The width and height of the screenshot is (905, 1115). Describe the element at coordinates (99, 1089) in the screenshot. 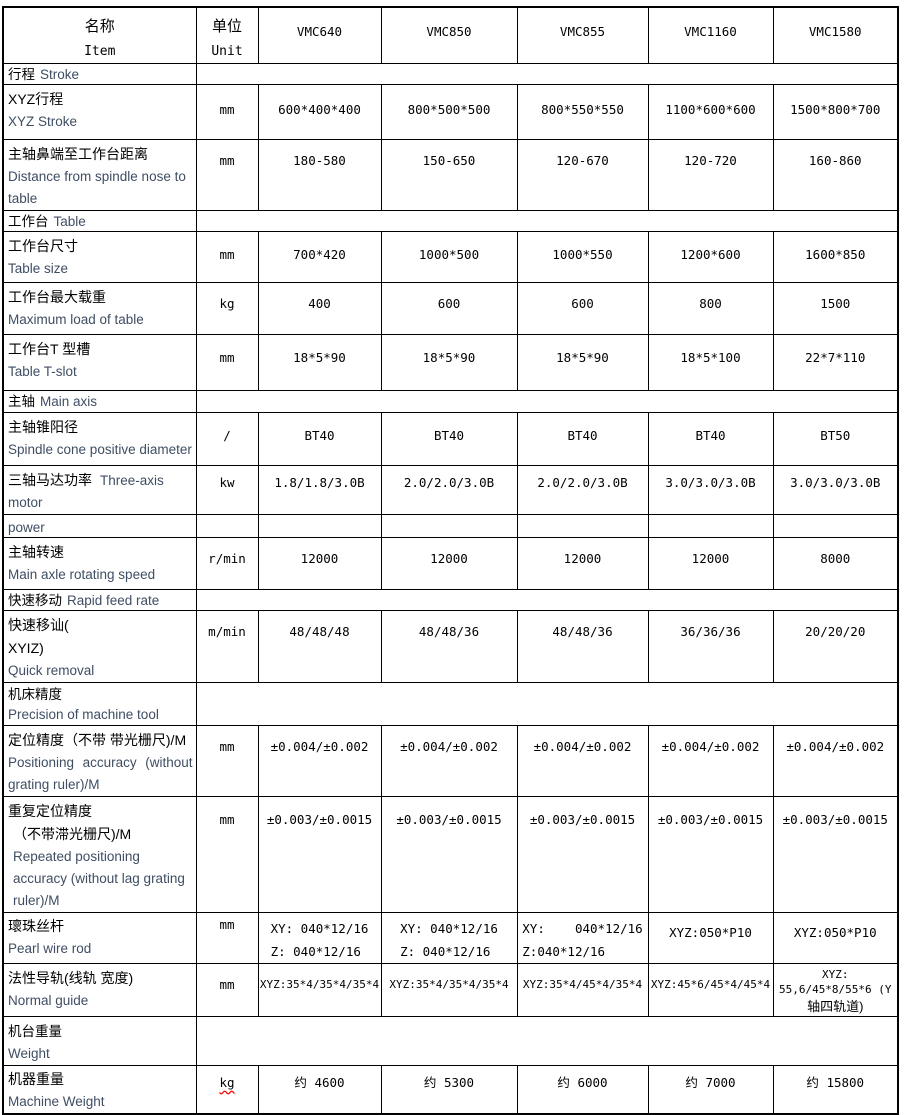

I see `item-cell: 机器重量 Machine Weight` at that location.